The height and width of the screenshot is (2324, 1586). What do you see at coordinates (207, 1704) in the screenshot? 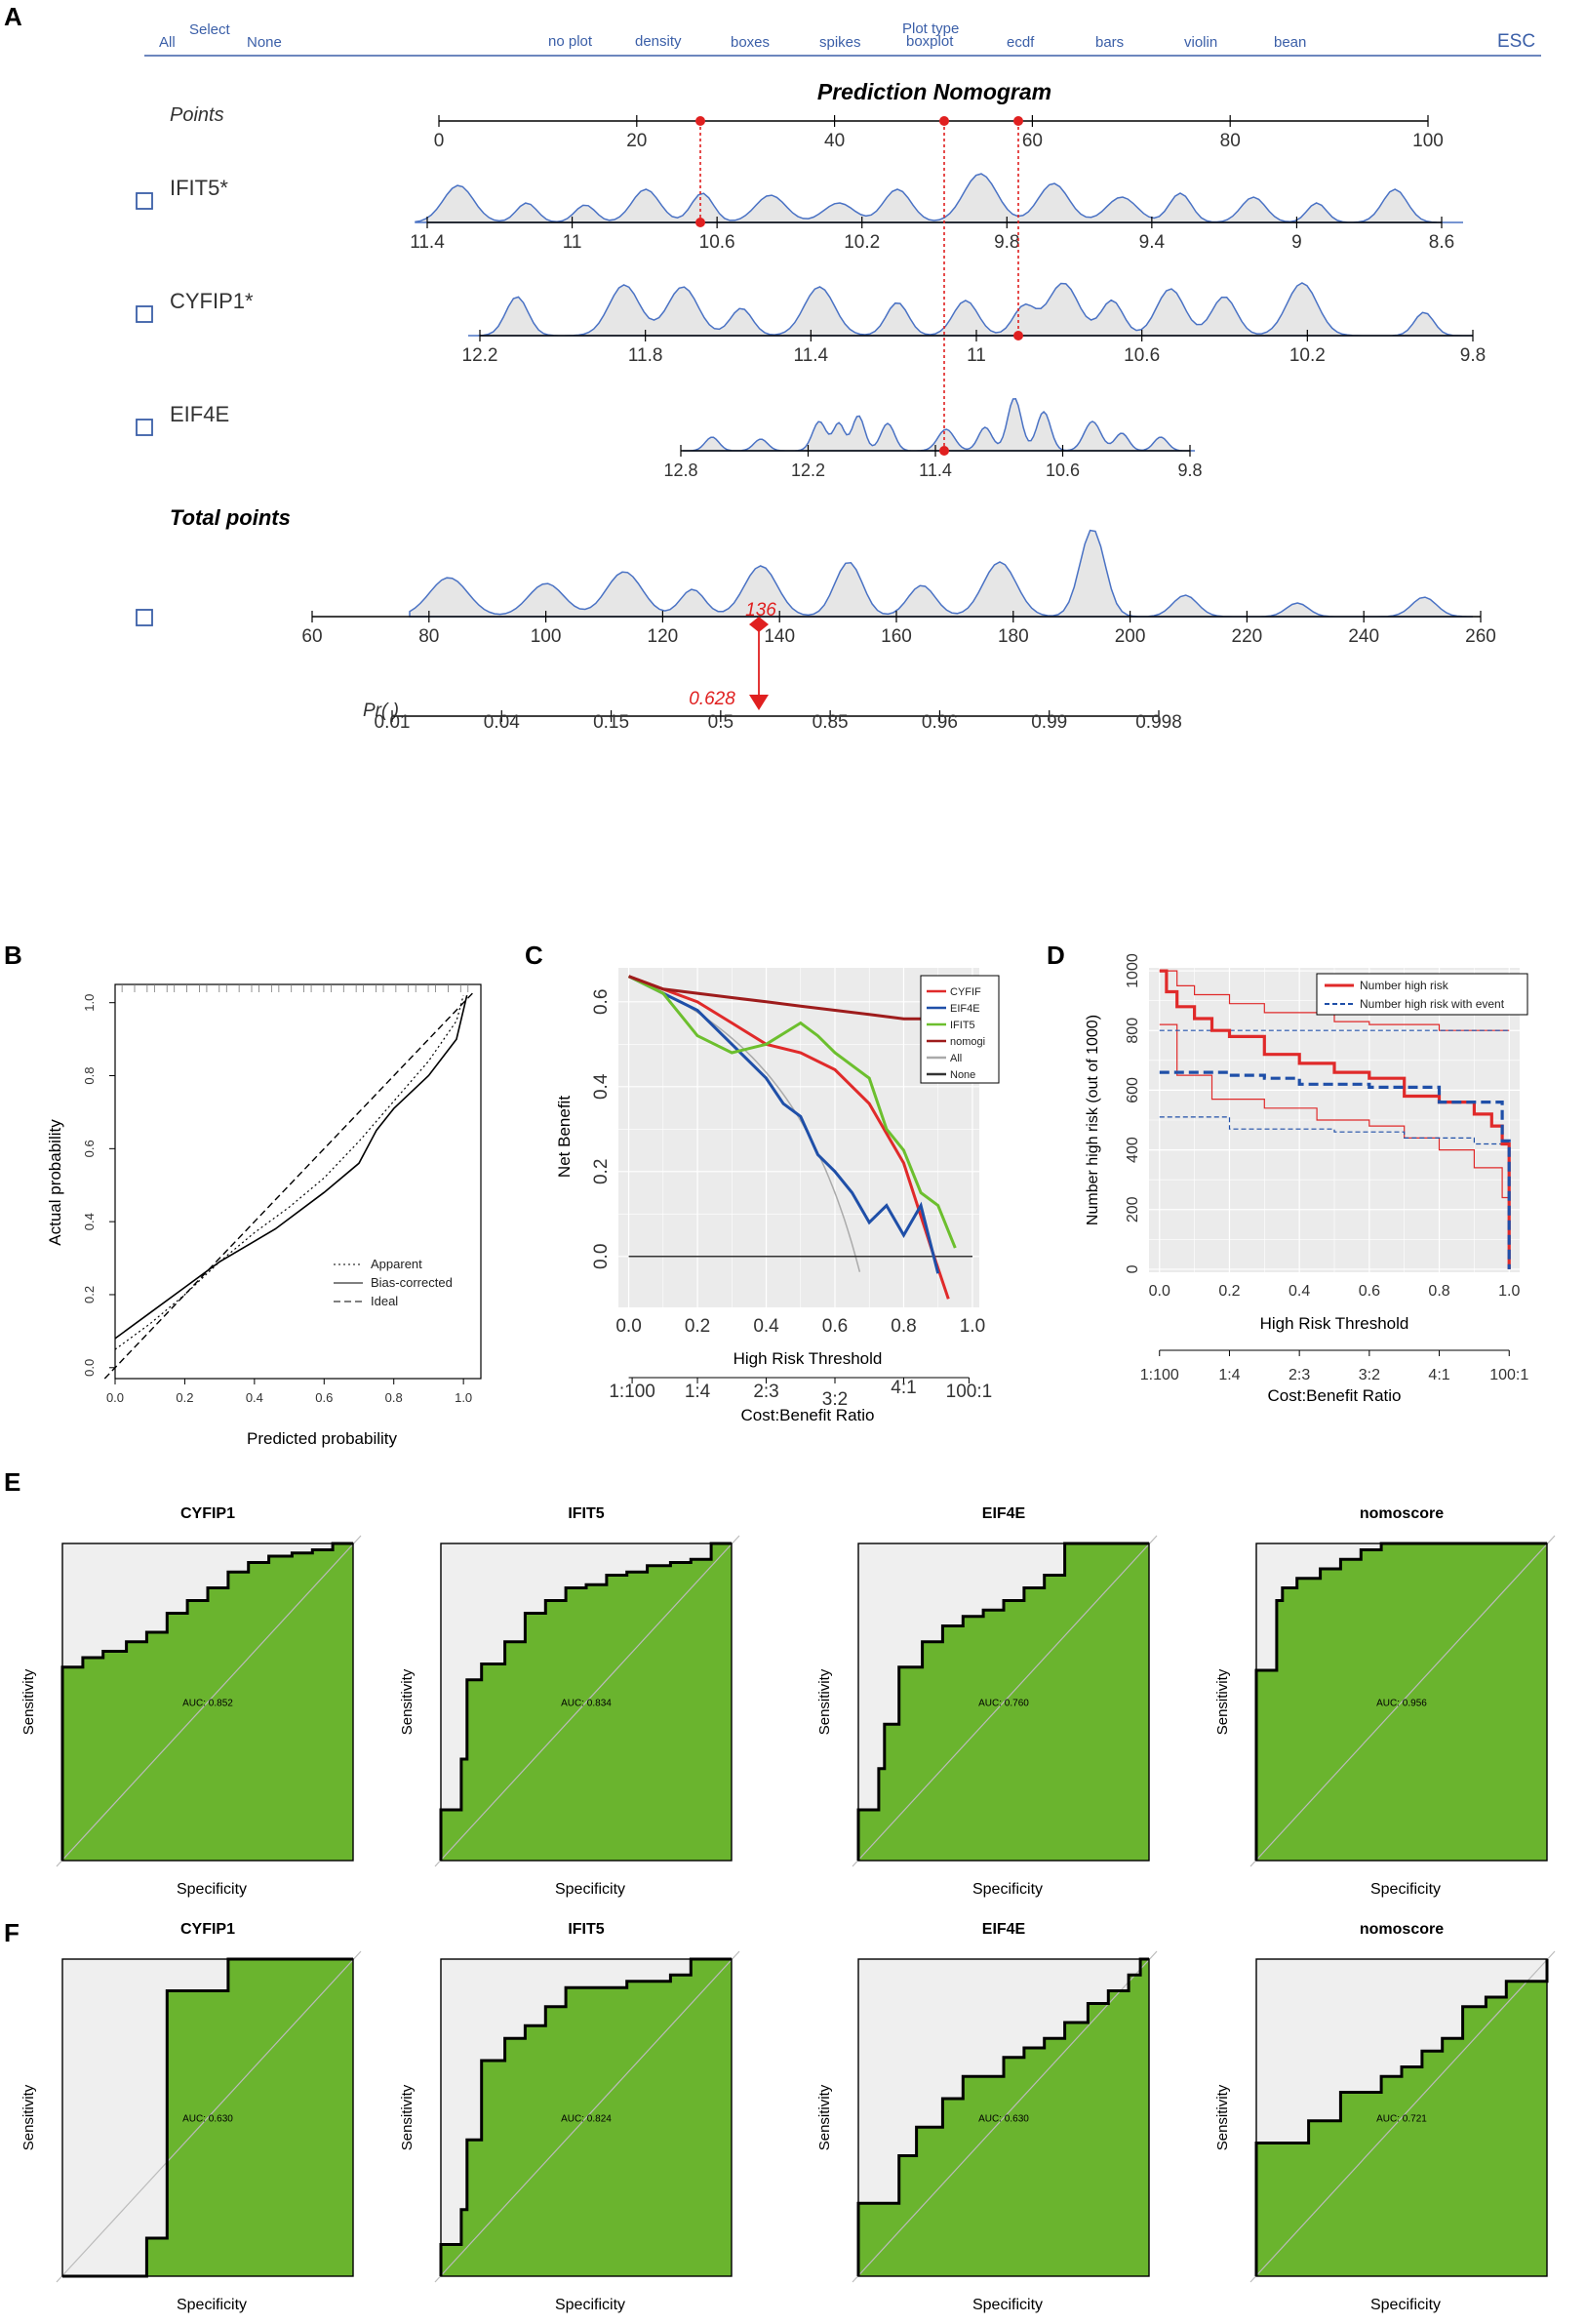
I see `roc-auc-label: AUC: 0.852` at bounding box center [207, 1704].